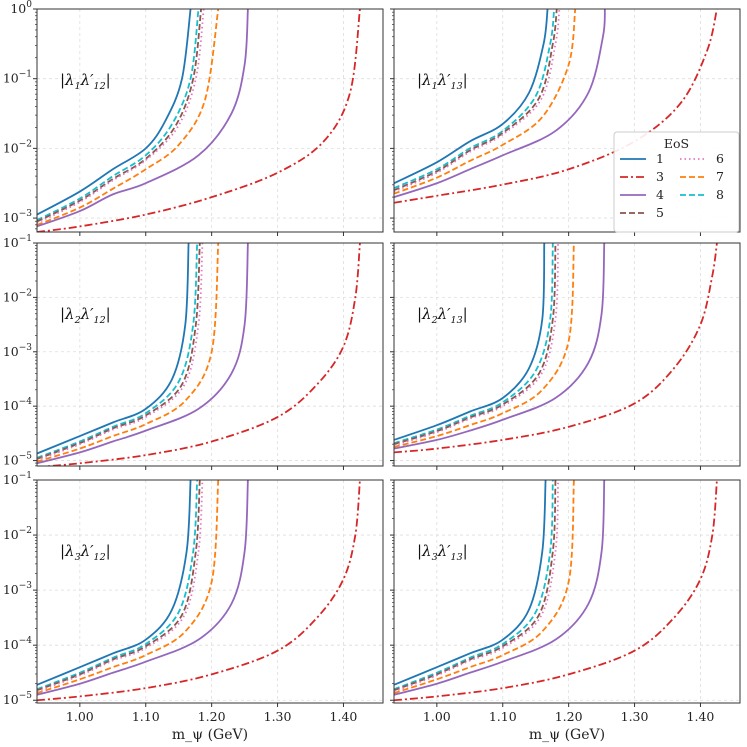 Image resolution: width=747 pixels, height=747 pixels. What do you see at coordinates (21, 8) in the screenshot?
I see `y-tick-label: 10⁰` at bounding box center [21, 8].